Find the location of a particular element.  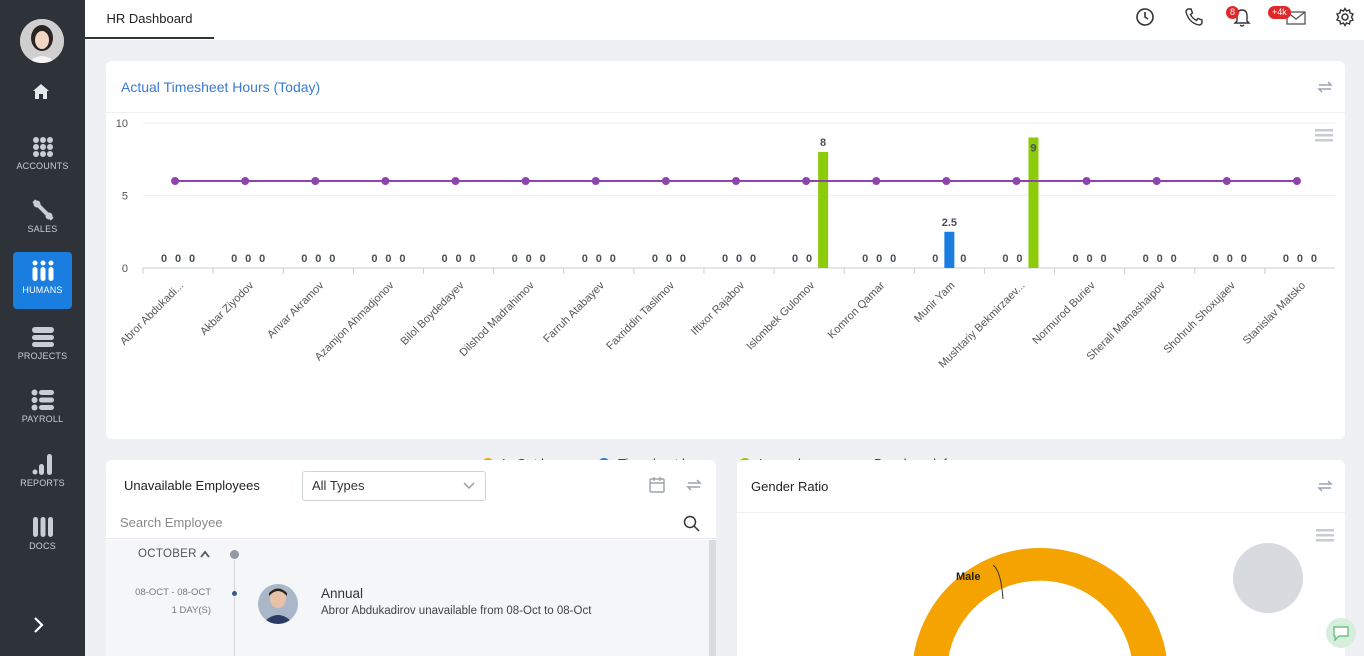

card-header: Actual Timesheet Hours (Today) is located at coordinates (725, 87).